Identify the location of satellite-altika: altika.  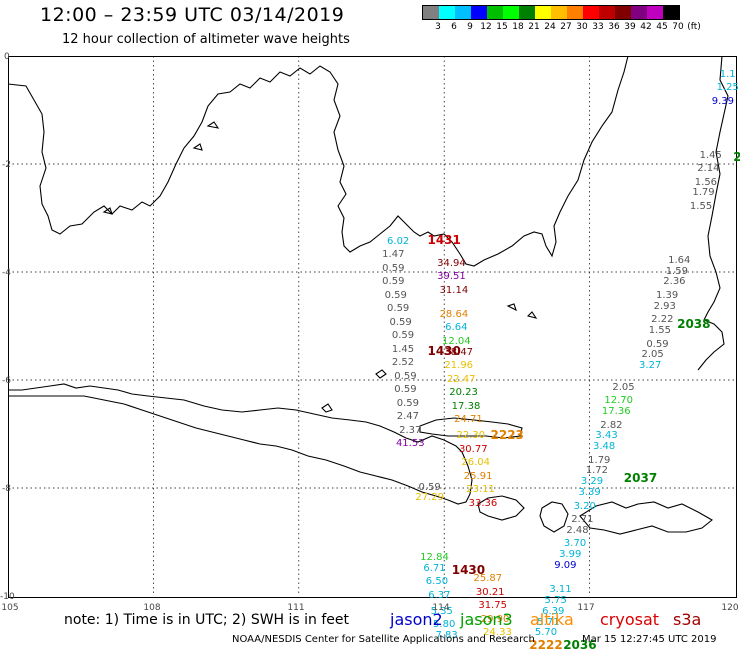
(552, 619).